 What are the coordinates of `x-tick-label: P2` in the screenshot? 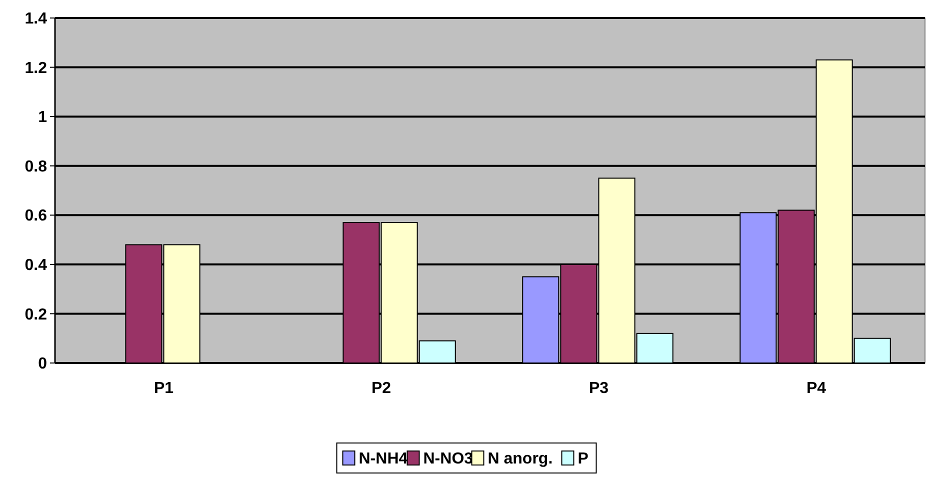 It's located at (381, 388).